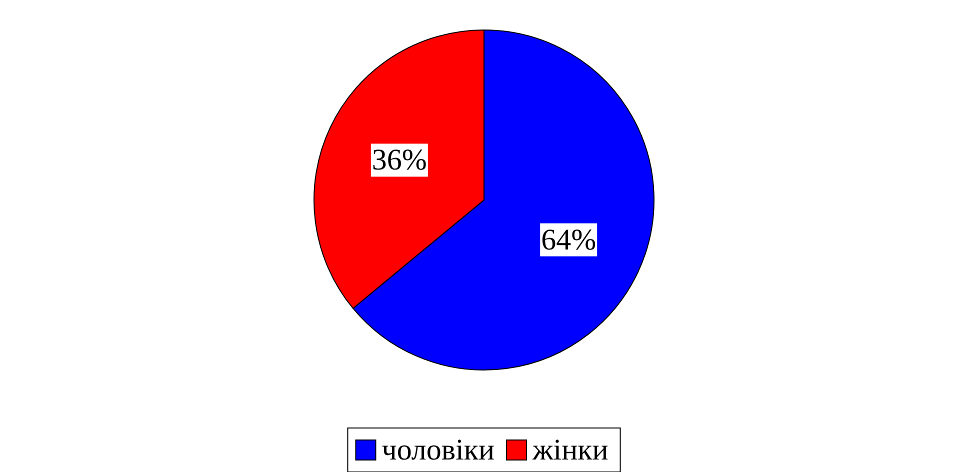  Describe the element at coordinates (438, 450) in the screenshot. I see `legend-label: чоловіки` at that location.